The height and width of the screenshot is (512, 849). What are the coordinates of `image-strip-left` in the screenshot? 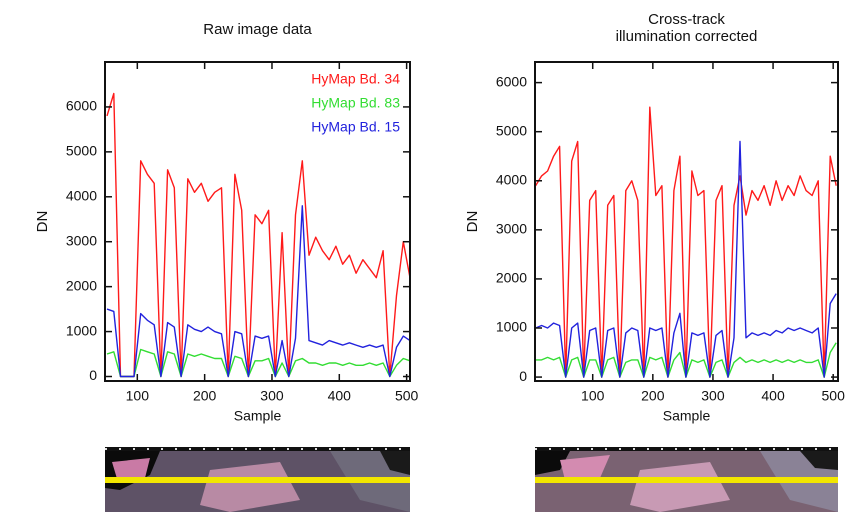 It's located at (257, 479).